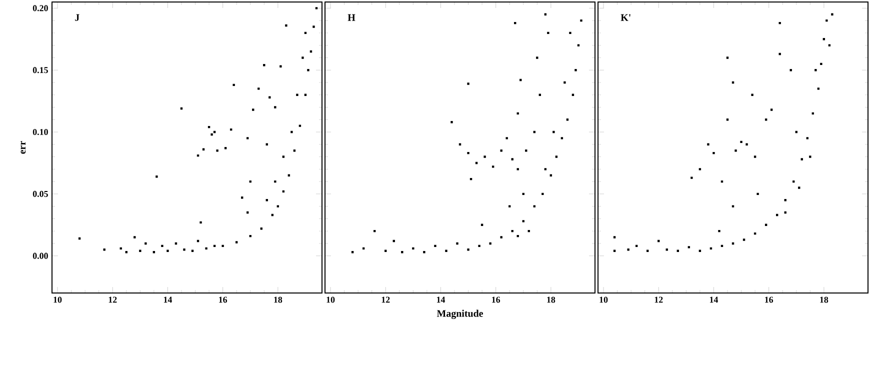 This screenshot has width=872, height=382. Describe the element at coordinates (40, 8) in the screenshot. I see `y-tick-label: 0.20` at that location.